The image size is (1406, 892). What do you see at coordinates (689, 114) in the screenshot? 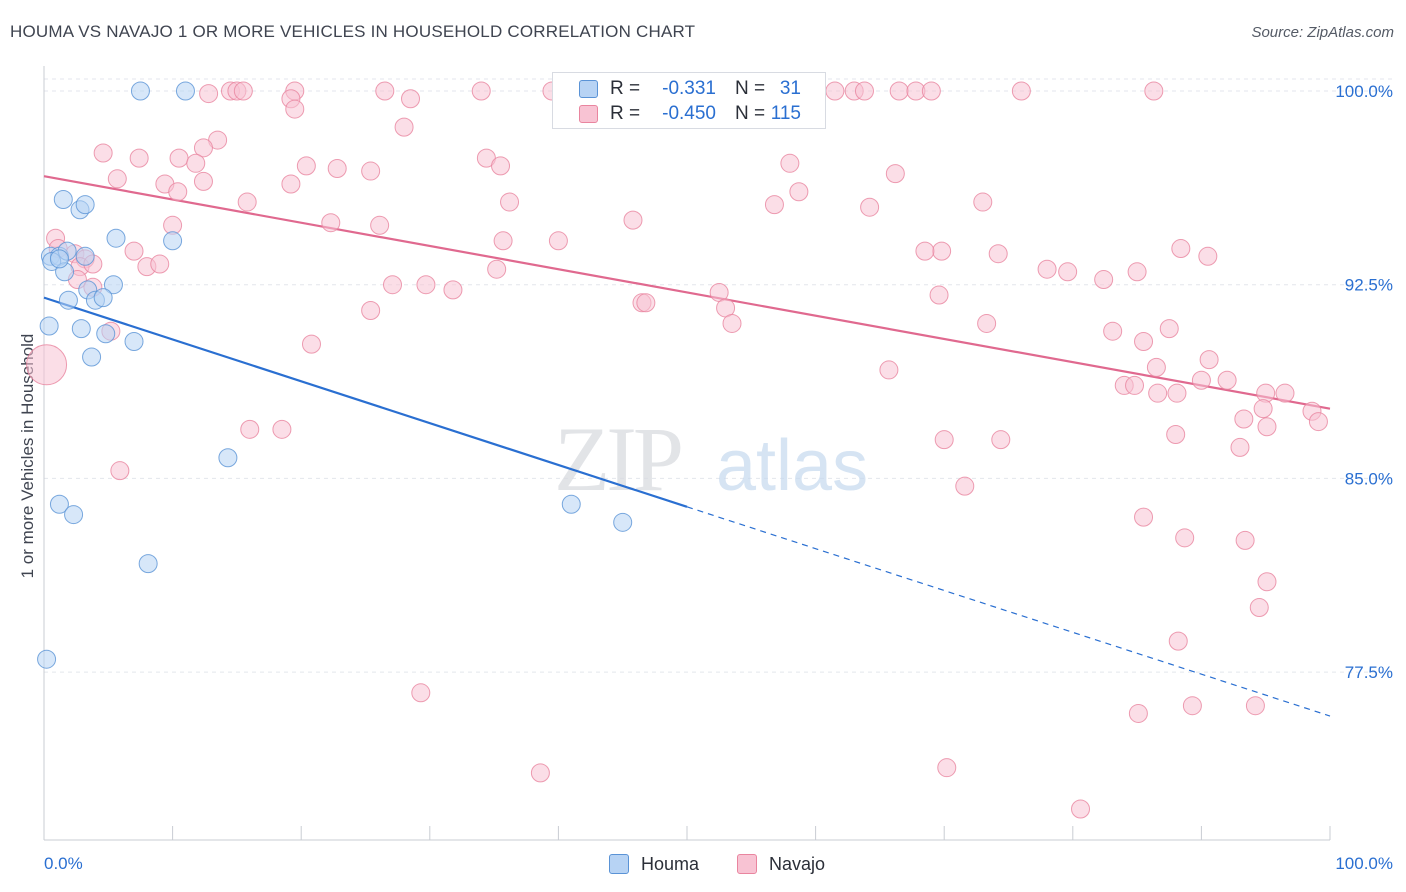
I see `legend-row-navajo: R = -0.450 N = 115` at bounding box center [689, 114].